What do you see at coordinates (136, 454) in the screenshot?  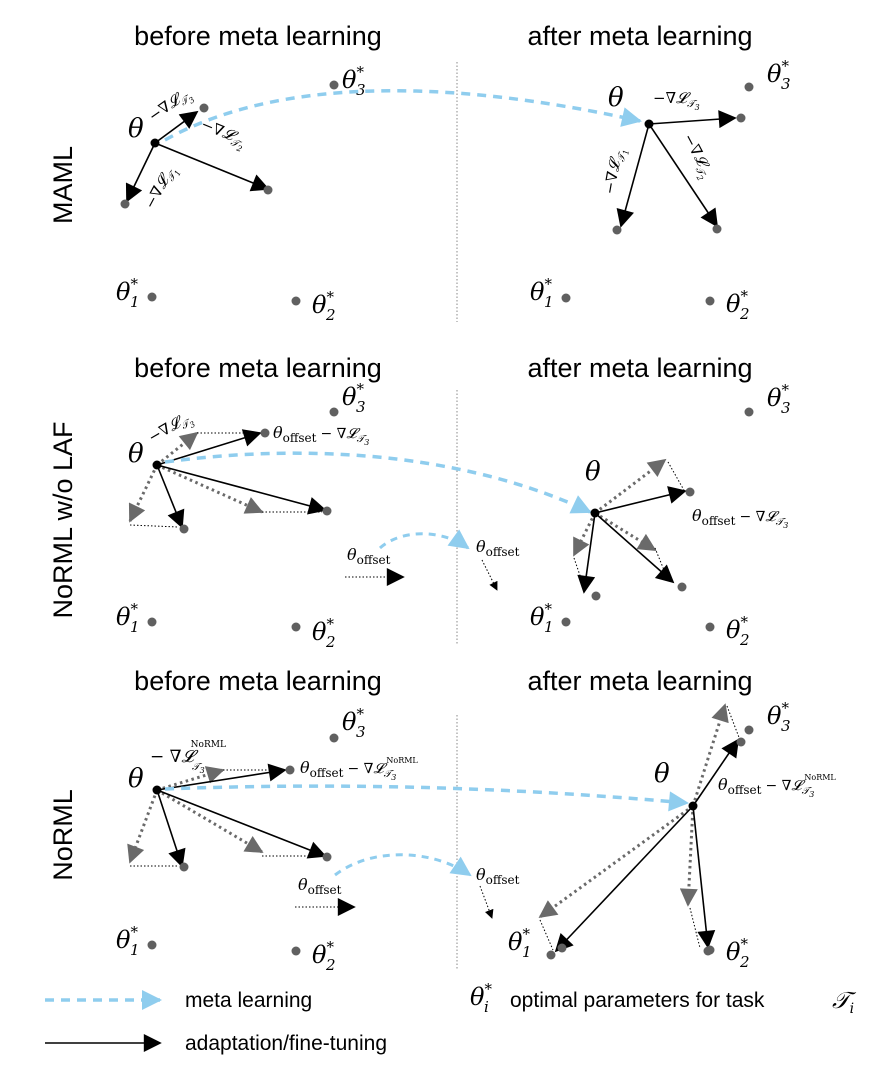 I see `theta-label-wo-laf: θ` at bounding box center [136, 454].